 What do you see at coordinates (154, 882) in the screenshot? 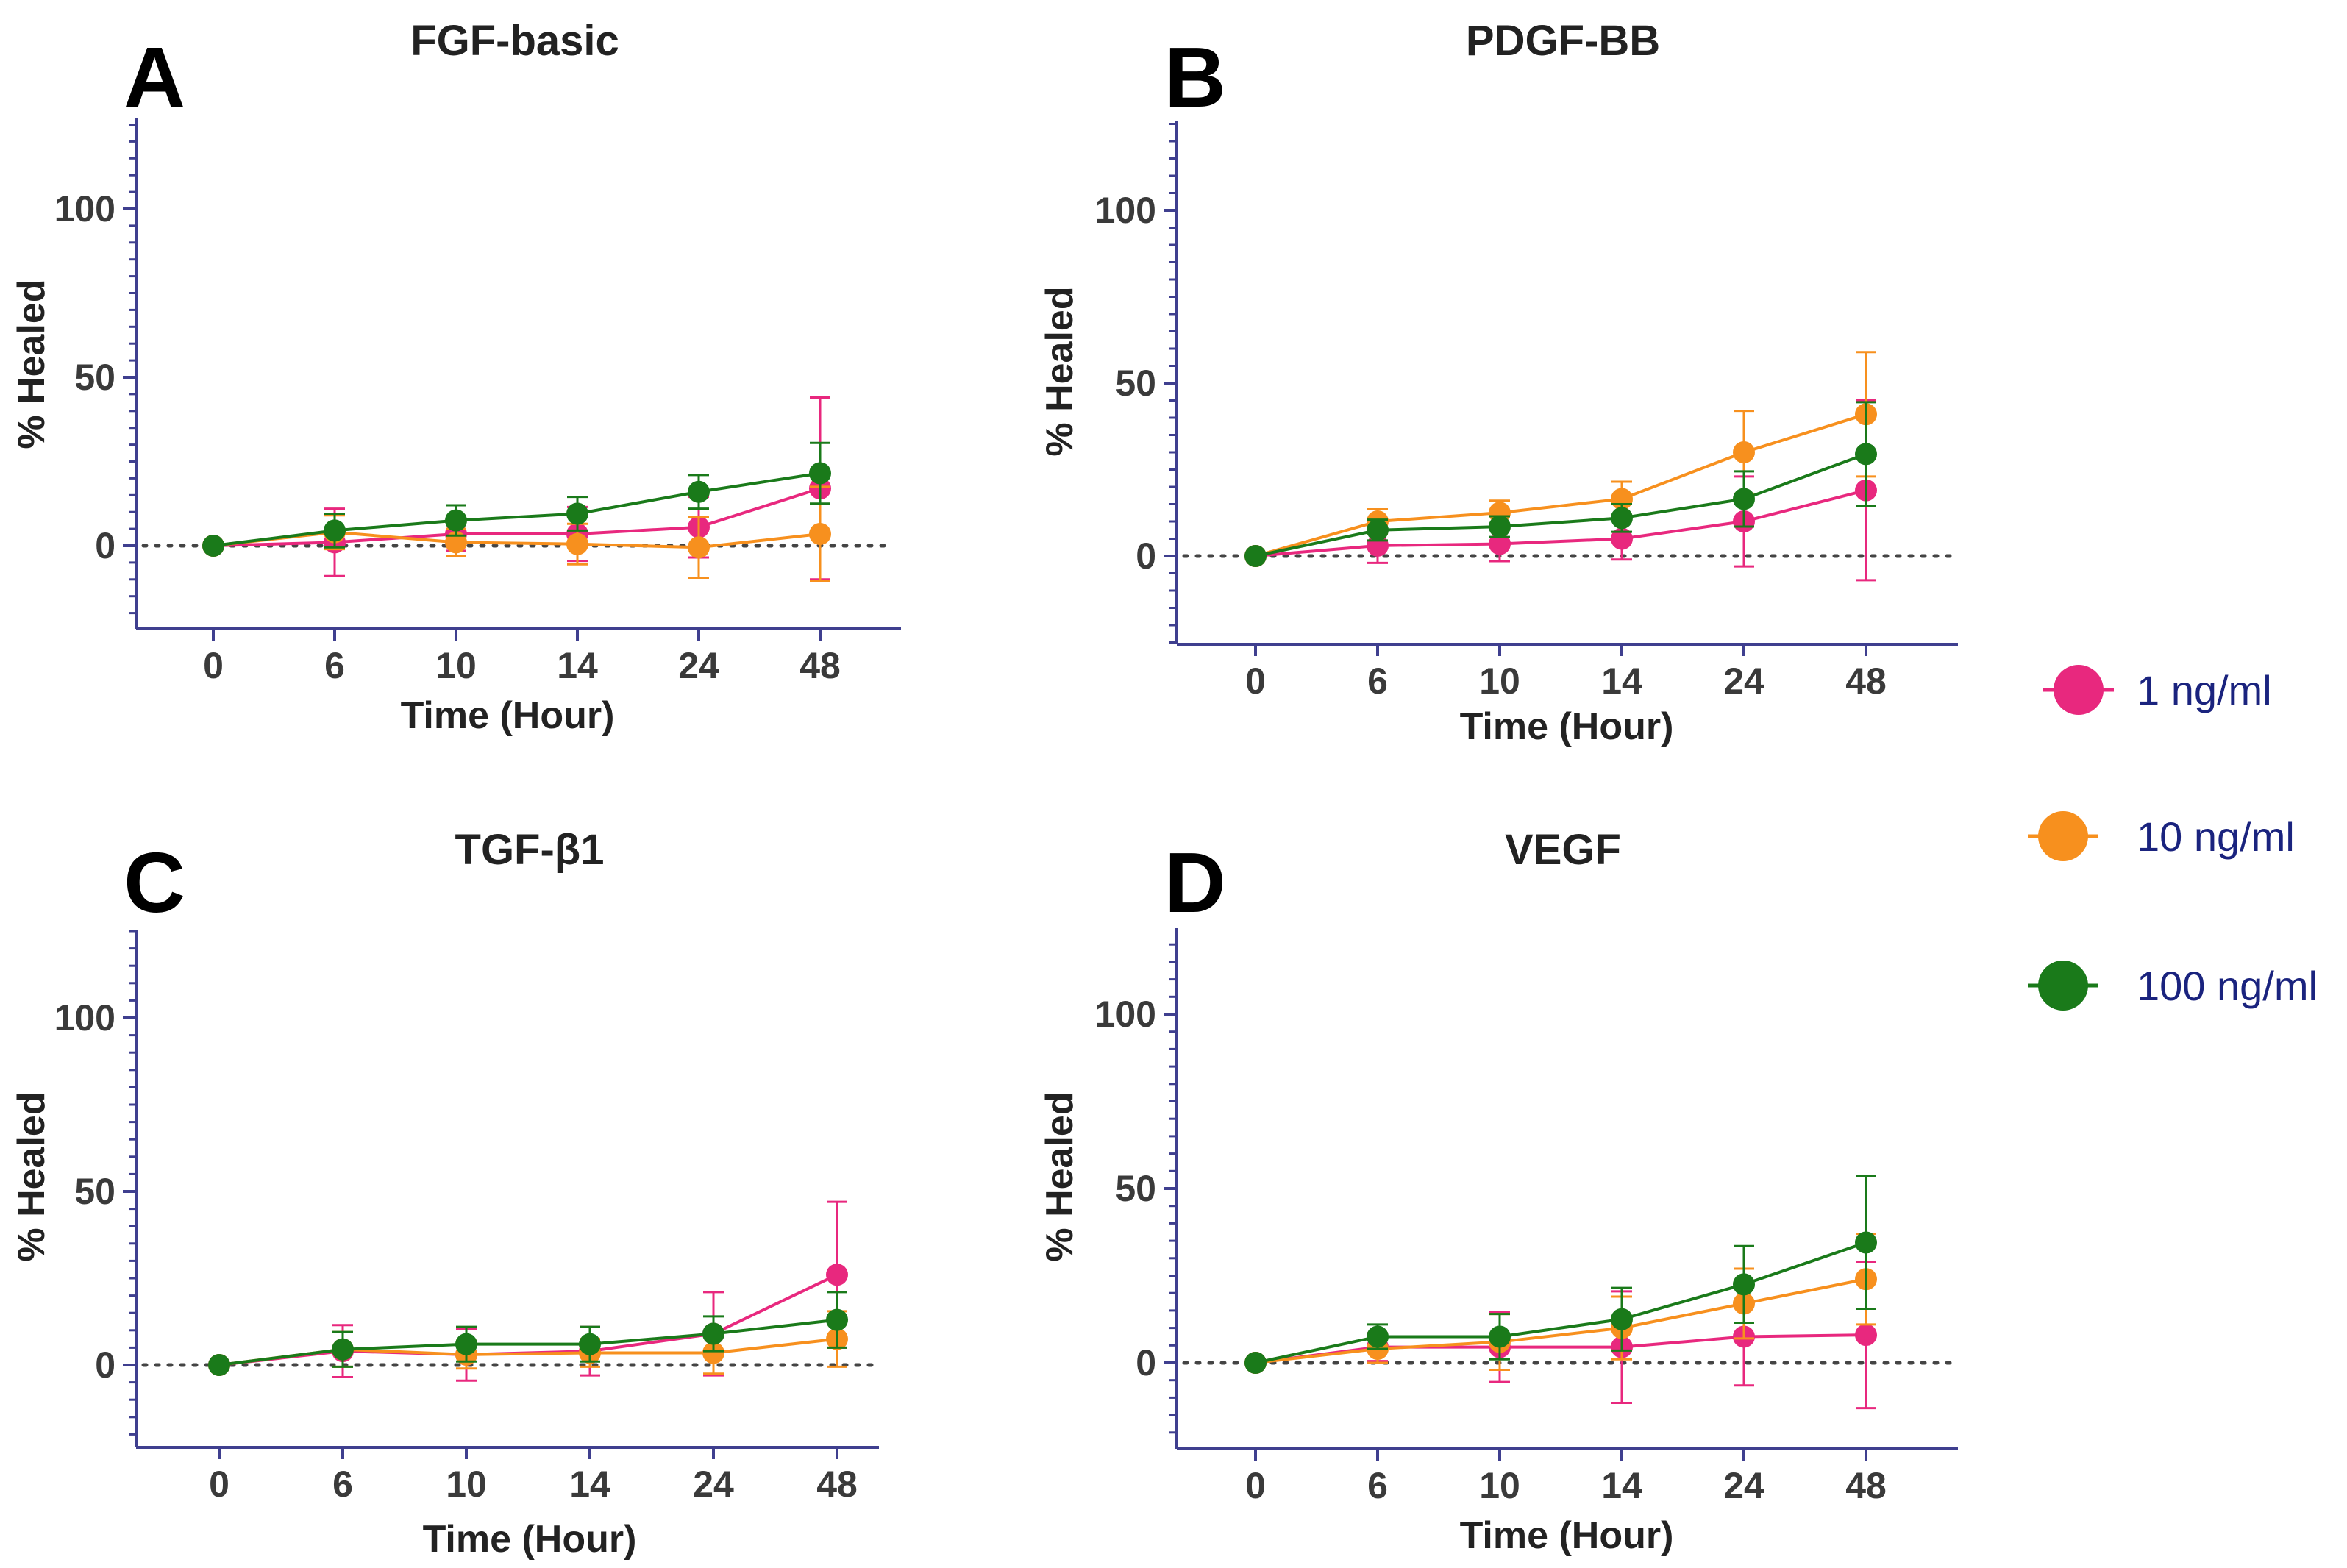
I see `panel-letter: C` at bounding box center [154, 882].